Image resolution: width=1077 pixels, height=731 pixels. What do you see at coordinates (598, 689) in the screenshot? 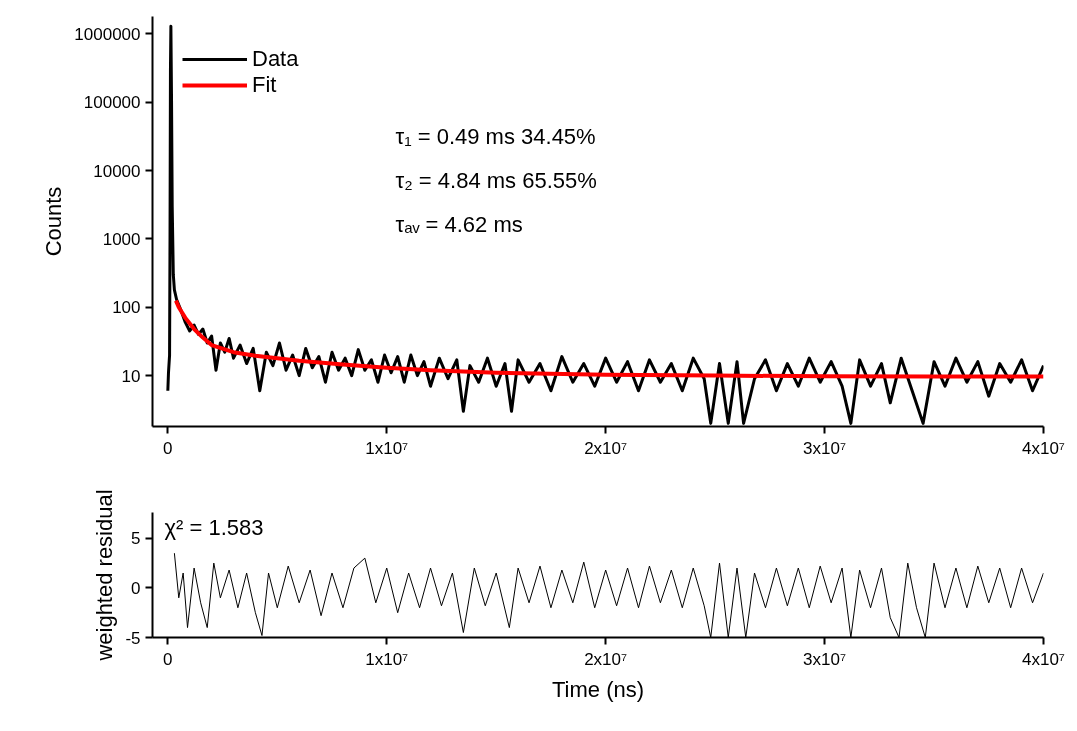
I see `x-axis-title: Time (ns)` at bounding box center [598, 689].